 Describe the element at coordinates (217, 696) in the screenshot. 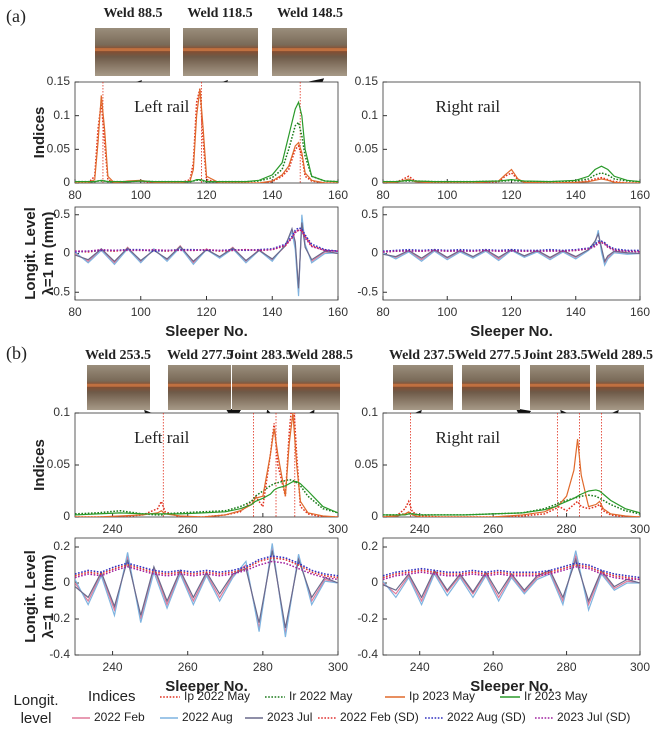

I see `legend-label: Ip 2022 May` at that location.